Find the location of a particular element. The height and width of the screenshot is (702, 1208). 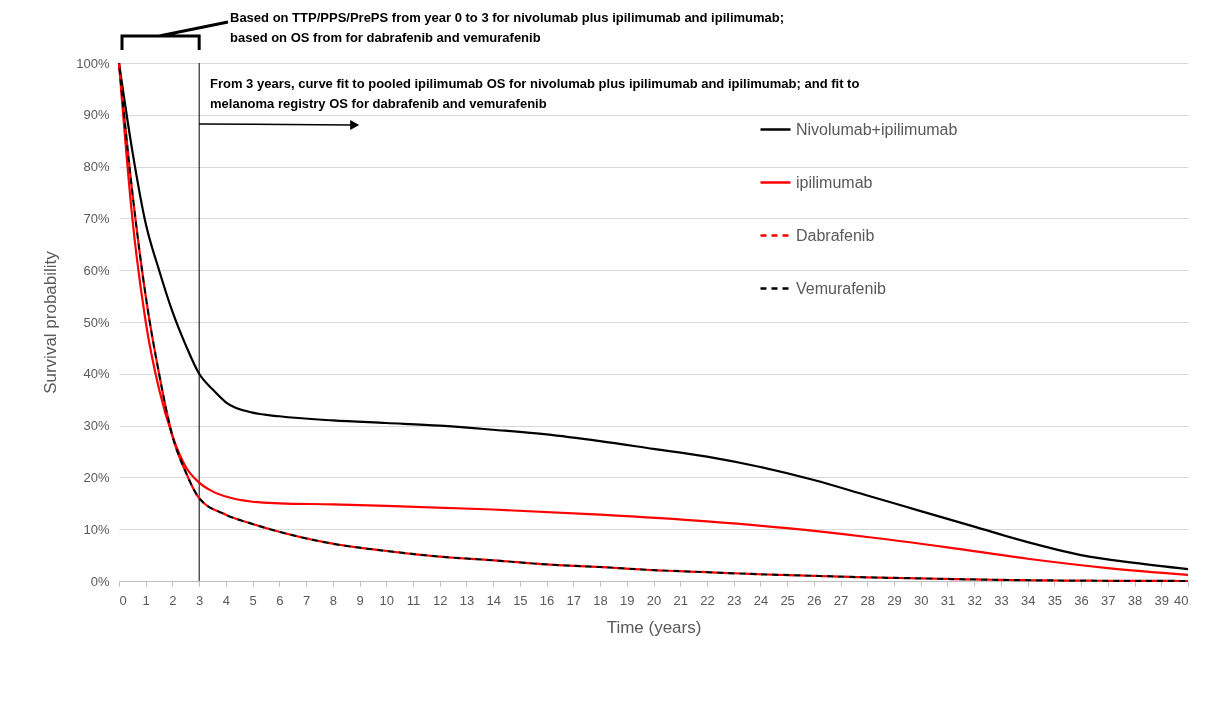

y-tick-label: 70% is located at coordinates (96, 218).